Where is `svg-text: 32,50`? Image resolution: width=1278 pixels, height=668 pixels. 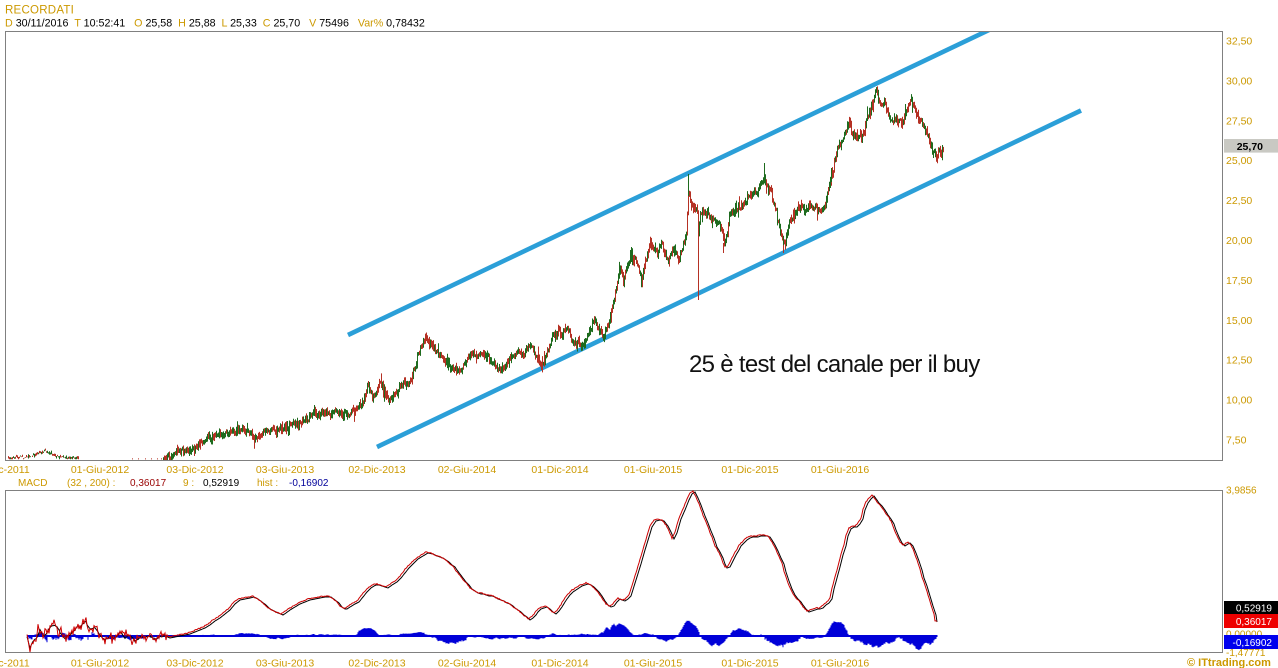
svg-text: 32,50 is located at coordinates (1239, 42).